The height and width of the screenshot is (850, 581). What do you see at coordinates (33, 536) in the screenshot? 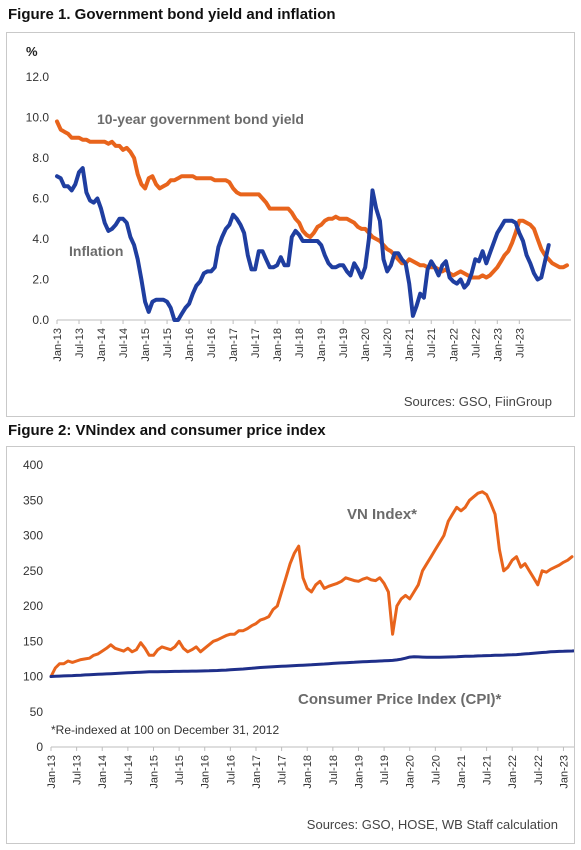
I see `y-tick-label: 300` at bounding box center [33, 536].